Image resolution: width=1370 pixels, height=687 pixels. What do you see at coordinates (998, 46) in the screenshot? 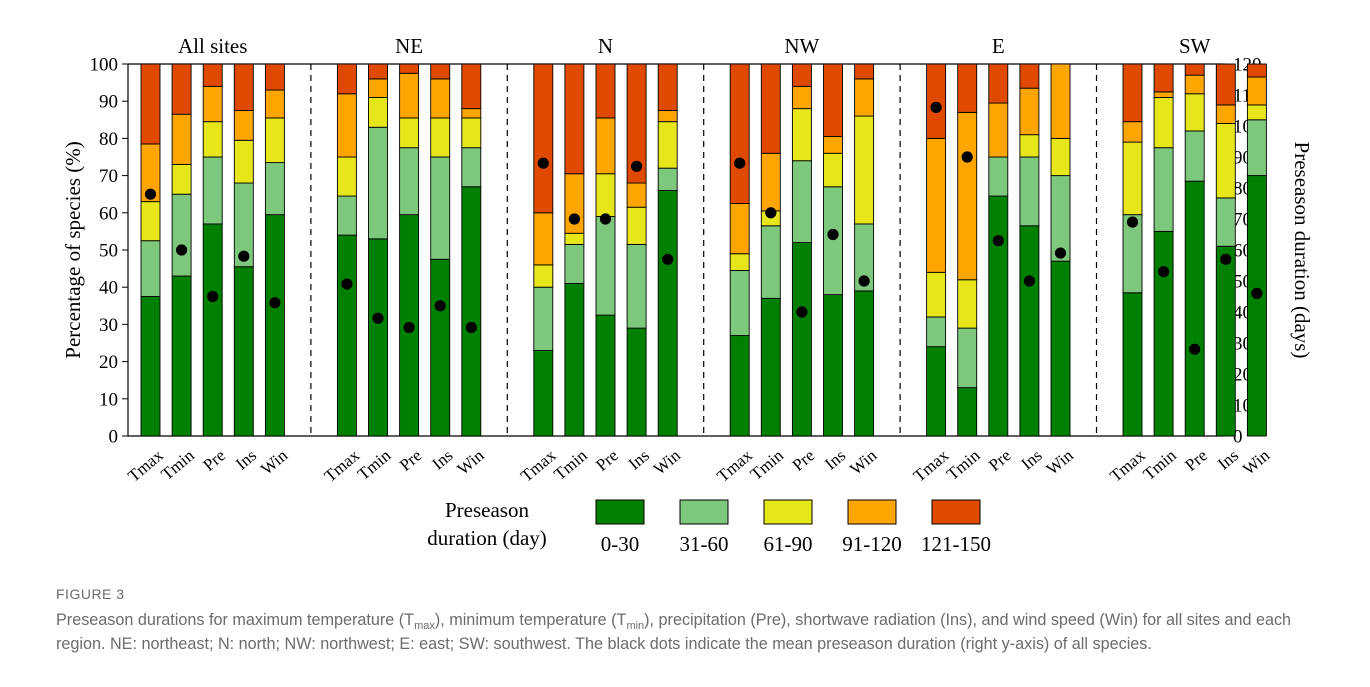
I see `group-title: E` at bounding box center [998, 46].